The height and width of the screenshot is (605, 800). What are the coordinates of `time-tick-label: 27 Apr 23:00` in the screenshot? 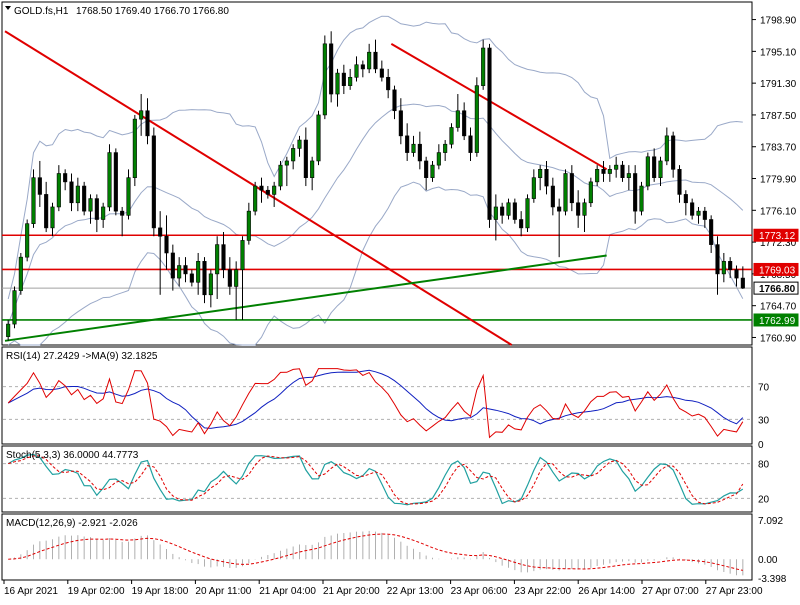 It's located at (734, 591).